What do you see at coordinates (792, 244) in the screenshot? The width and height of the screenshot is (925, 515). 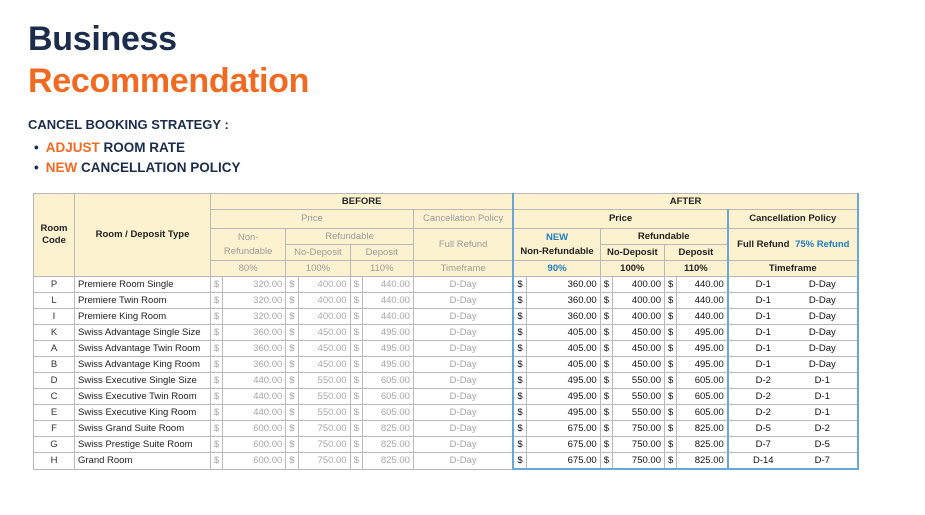 I see `header-after-refund-policies: Full Refund 75% Refund` at bounding box center [792, 244].